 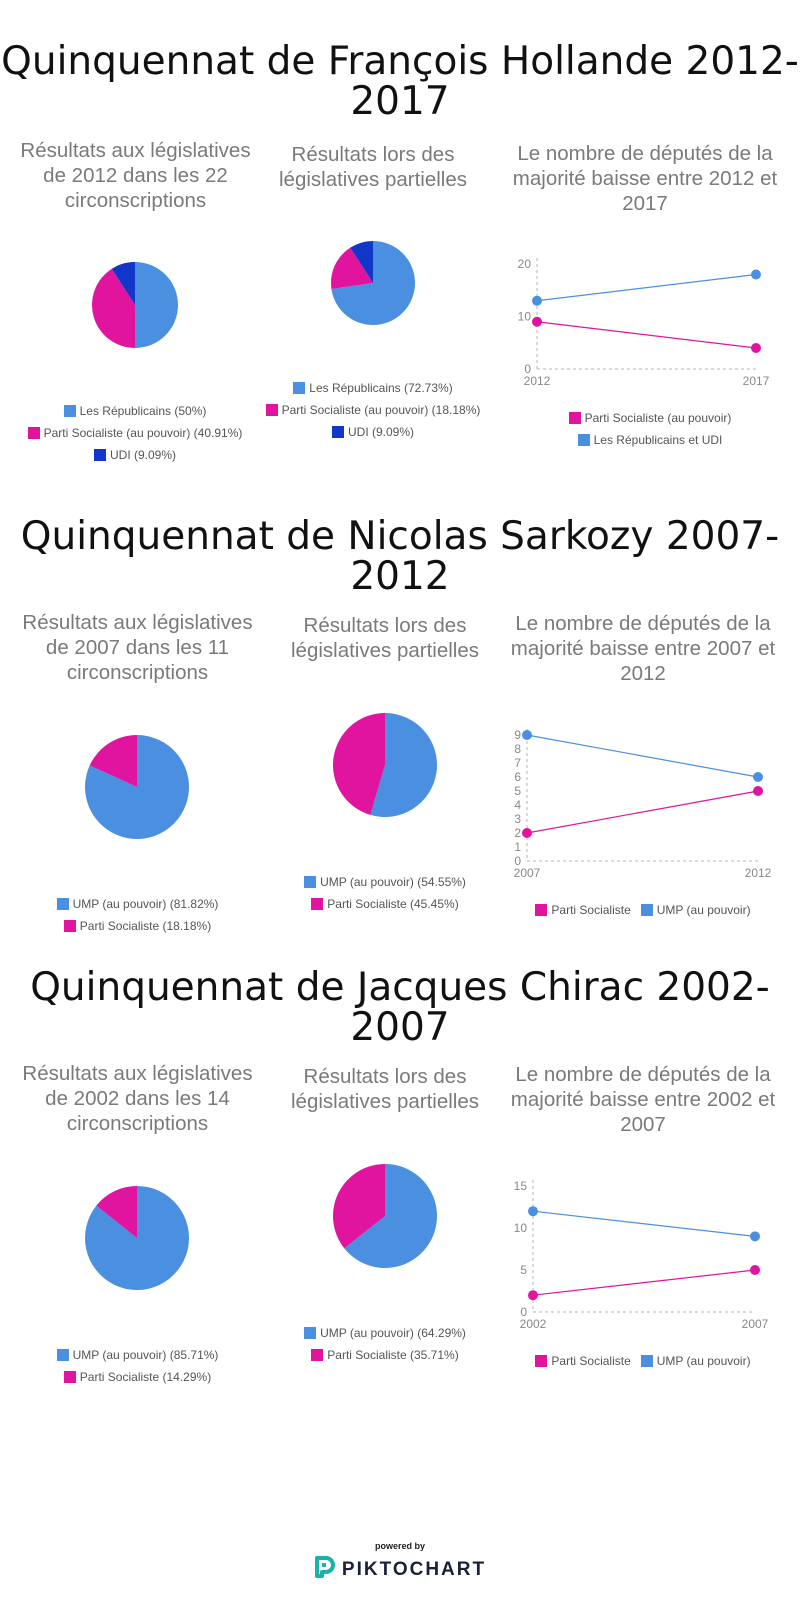 I want to click on legend-item: UMP (au pouvoir) (85.71%), so click(x=137, y=1355).